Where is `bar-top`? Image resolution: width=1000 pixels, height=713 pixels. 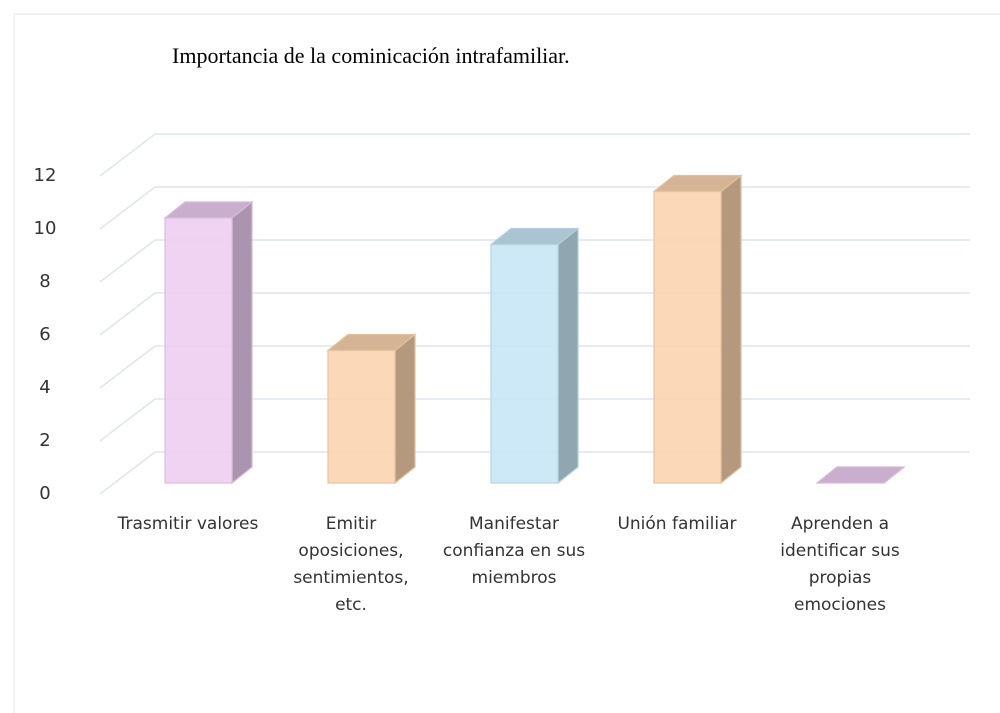
bar-top is located at coordinates (860, 475).